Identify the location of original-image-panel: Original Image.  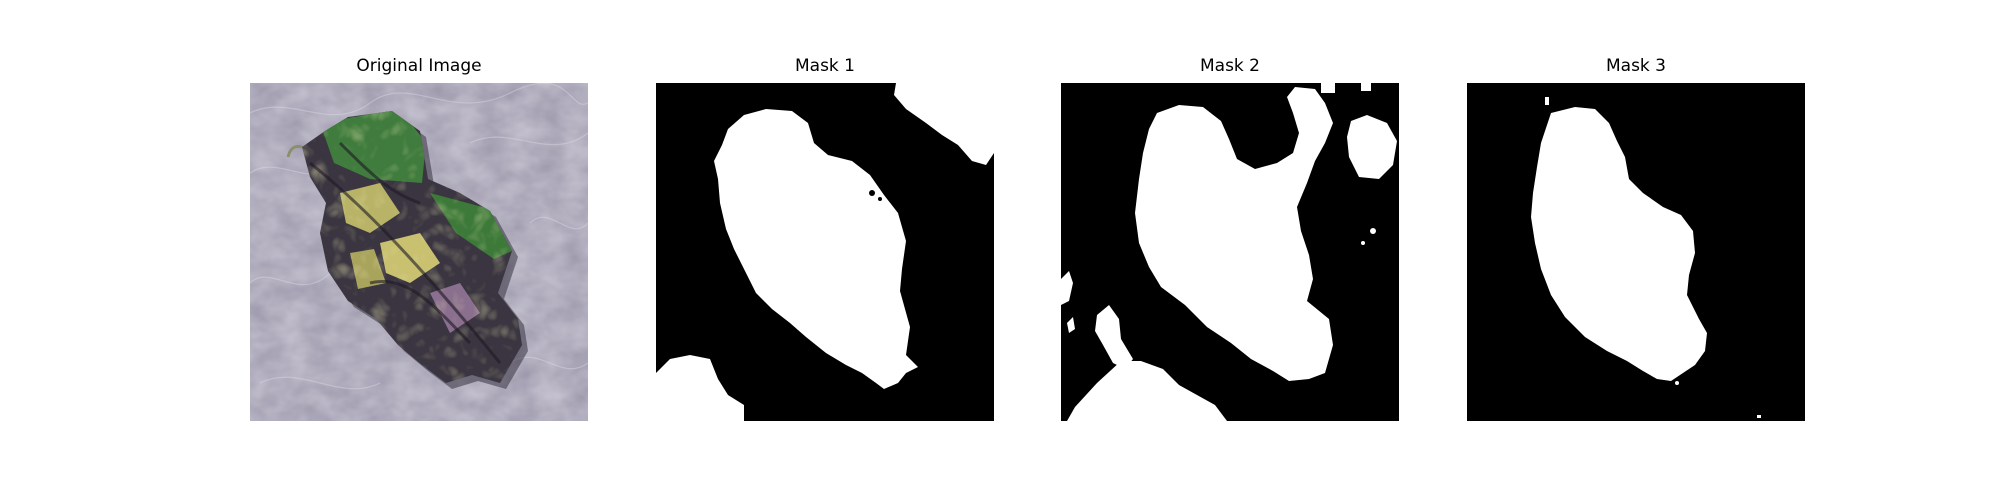
(419, 238).